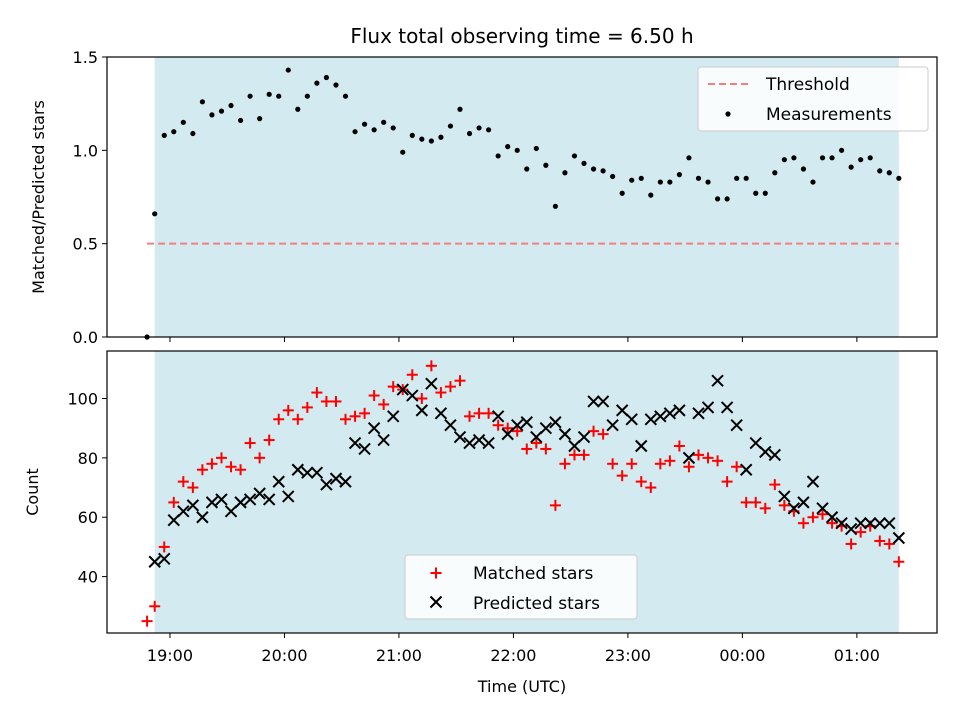 Image resolution: width=960 pixels, height=720 pixels. Describe the element at coordinates (628, 655) in the screenshot. I see `x-tick-label: 23:00` at that location.